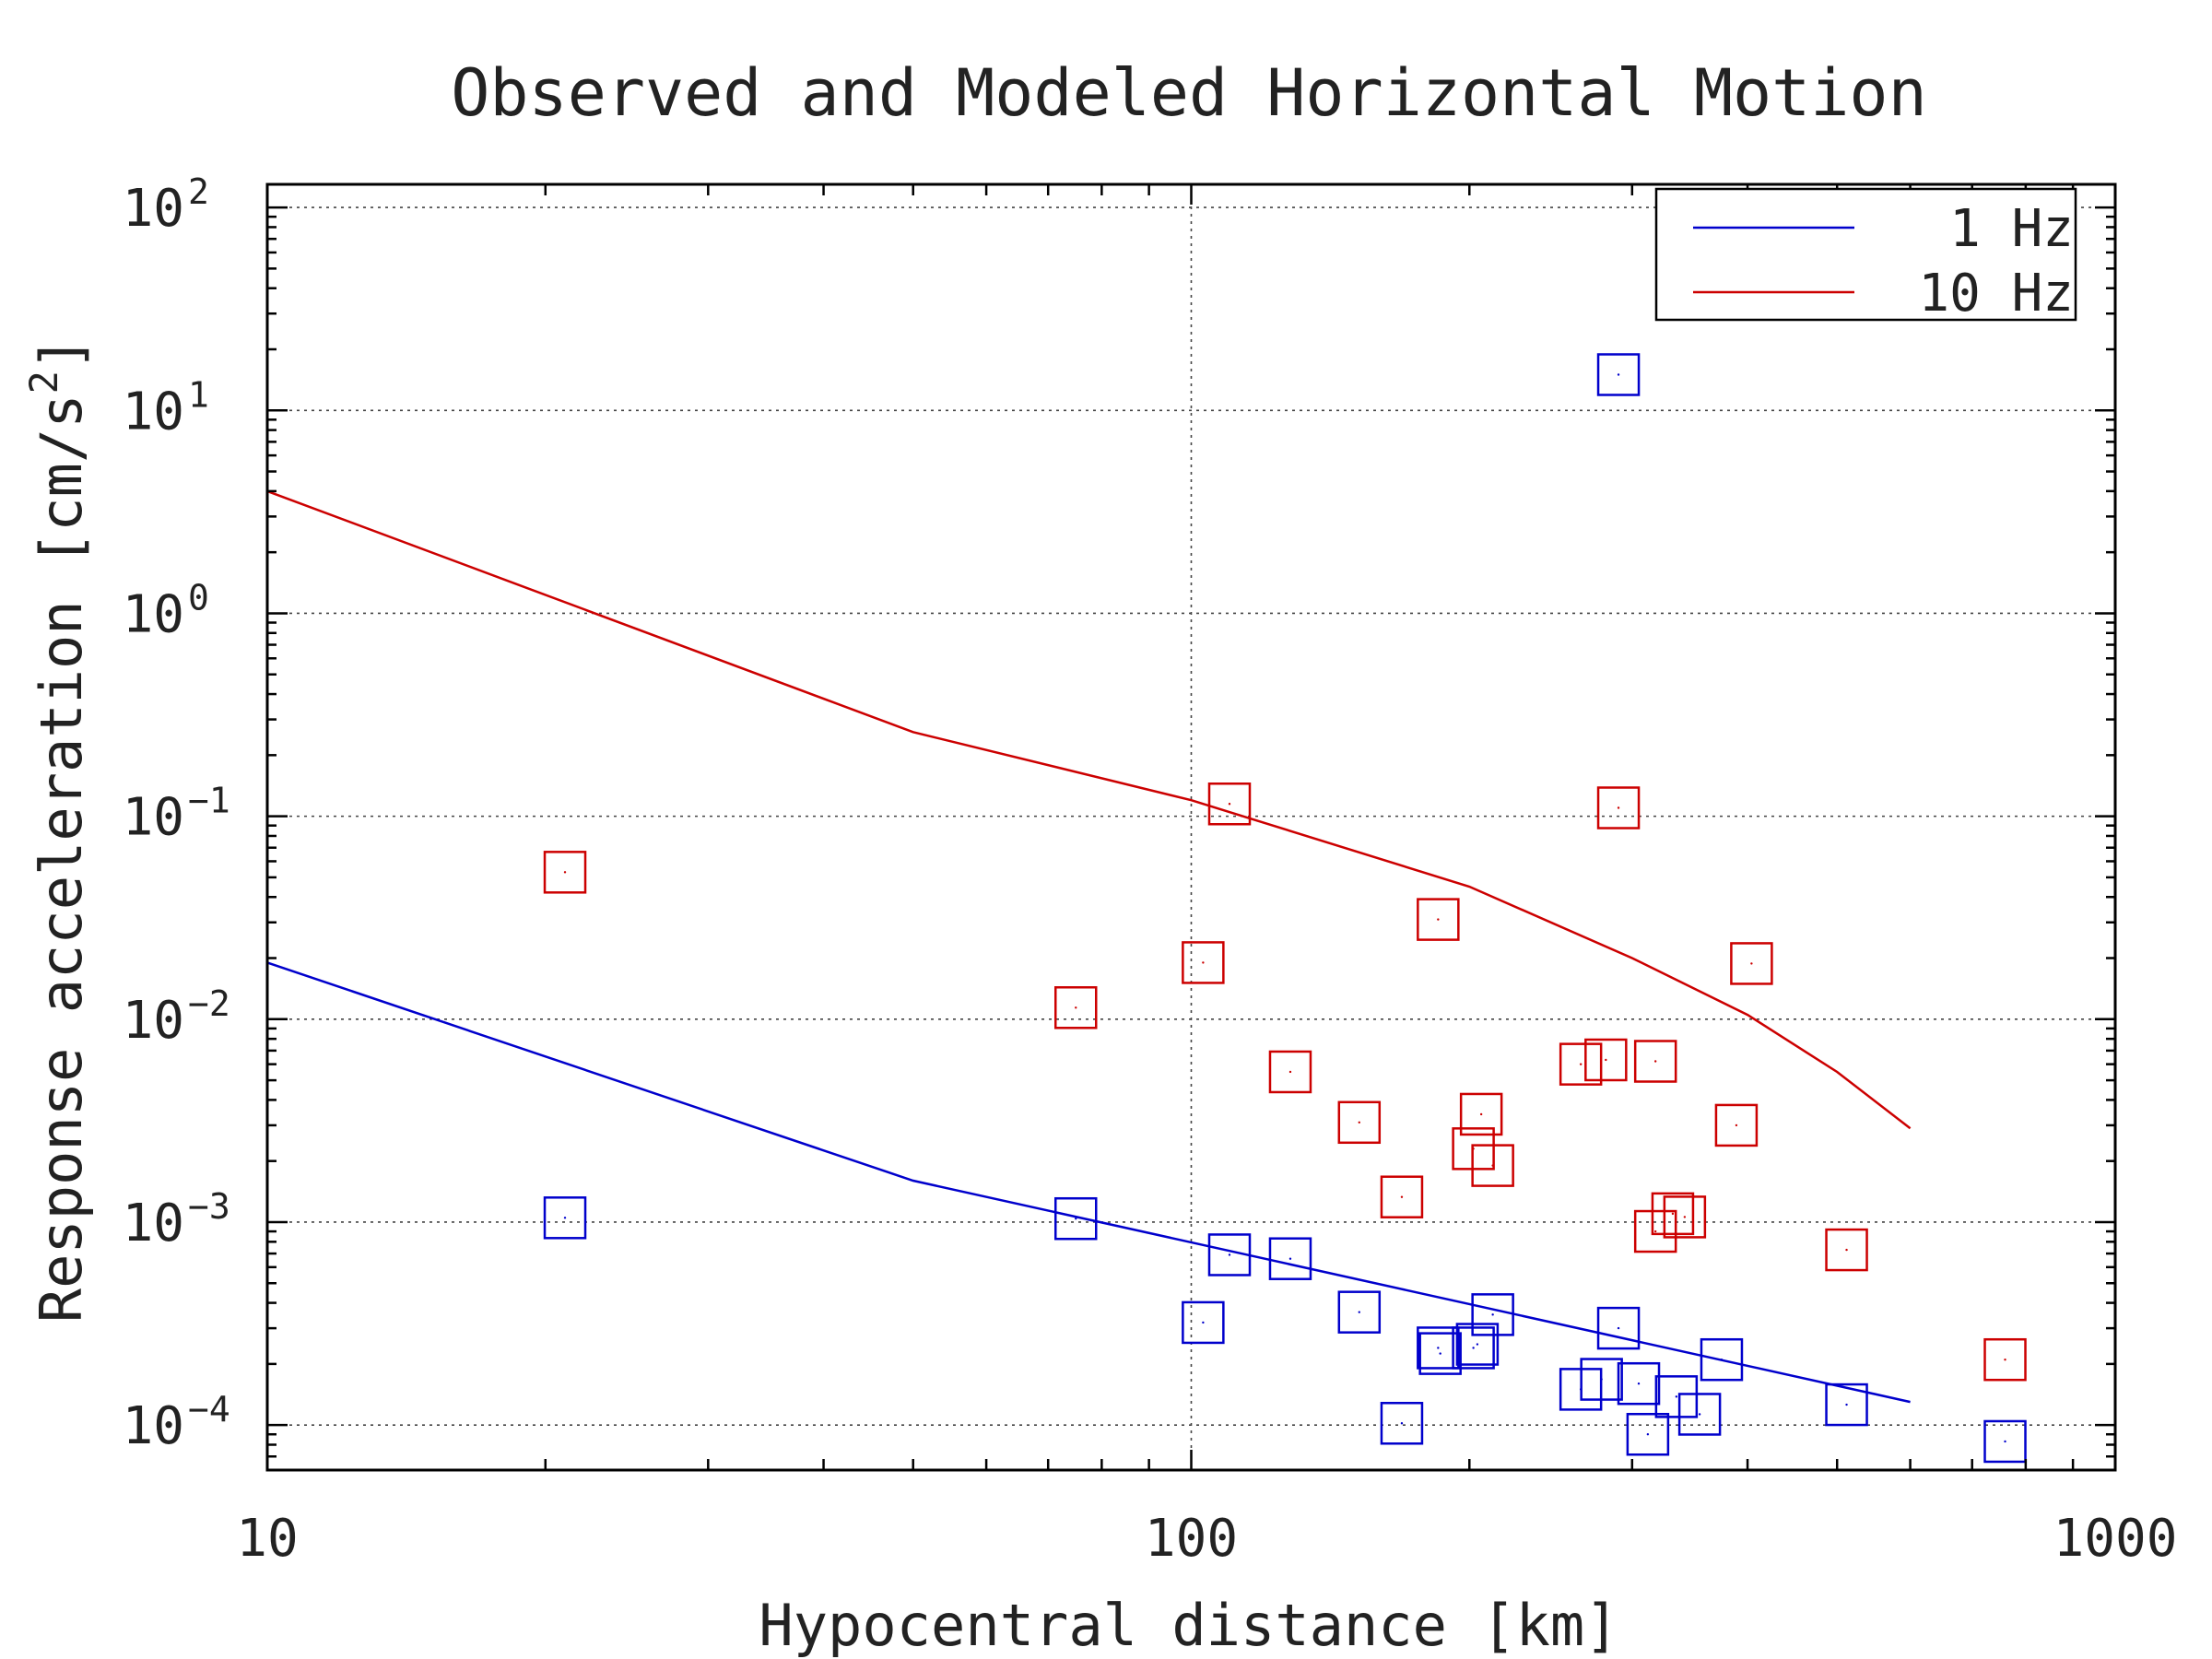 This screenshot has width=2212, height=1659. I want to click on y-tick-exponent: −4, so click(209, 1409).